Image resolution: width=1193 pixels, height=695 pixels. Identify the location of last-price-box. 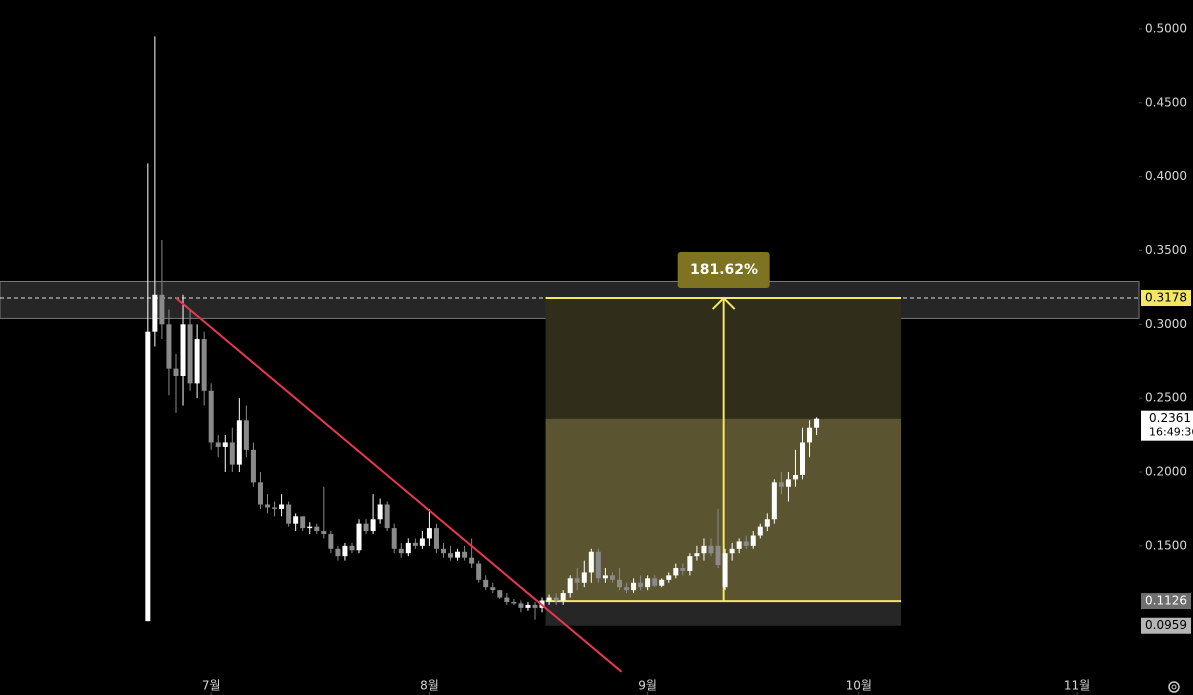
(1167, 425).